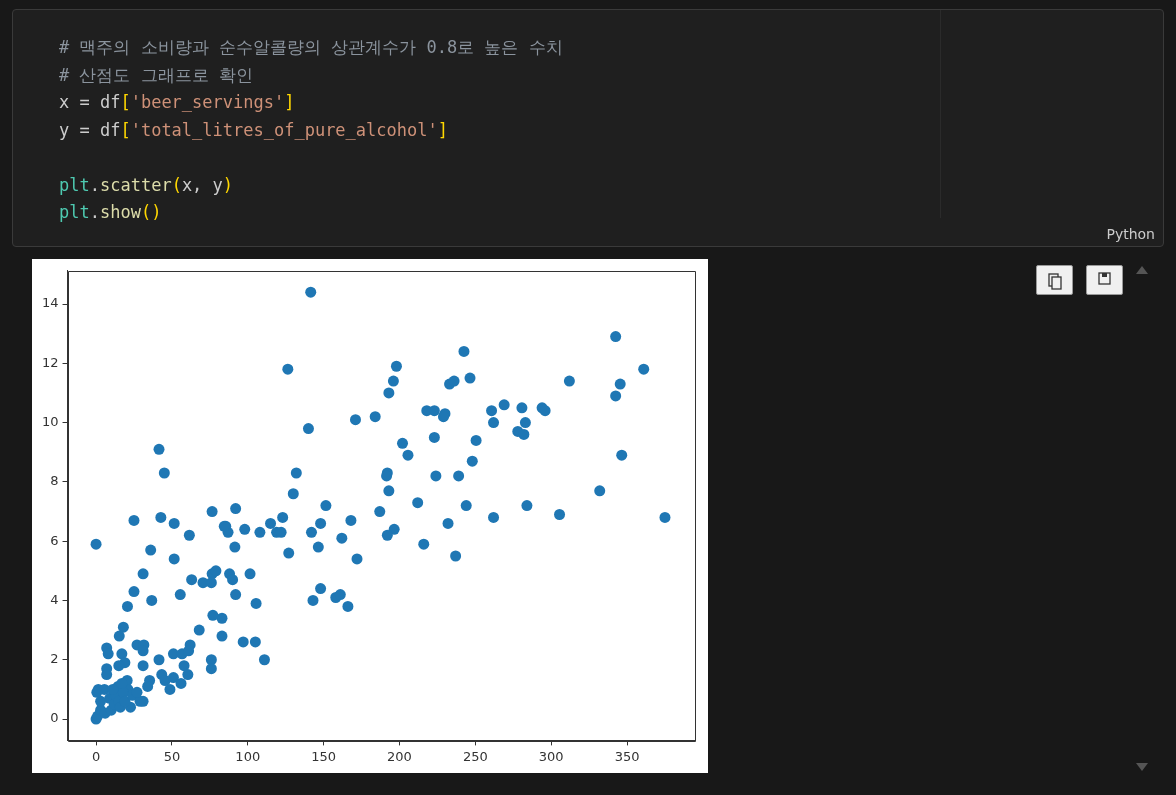 The image size is (1176, 795). What do you see at coordinates (399, 756) in the screenshot?
I see `x-tick-label: 200` at bounding box center [399, 756].